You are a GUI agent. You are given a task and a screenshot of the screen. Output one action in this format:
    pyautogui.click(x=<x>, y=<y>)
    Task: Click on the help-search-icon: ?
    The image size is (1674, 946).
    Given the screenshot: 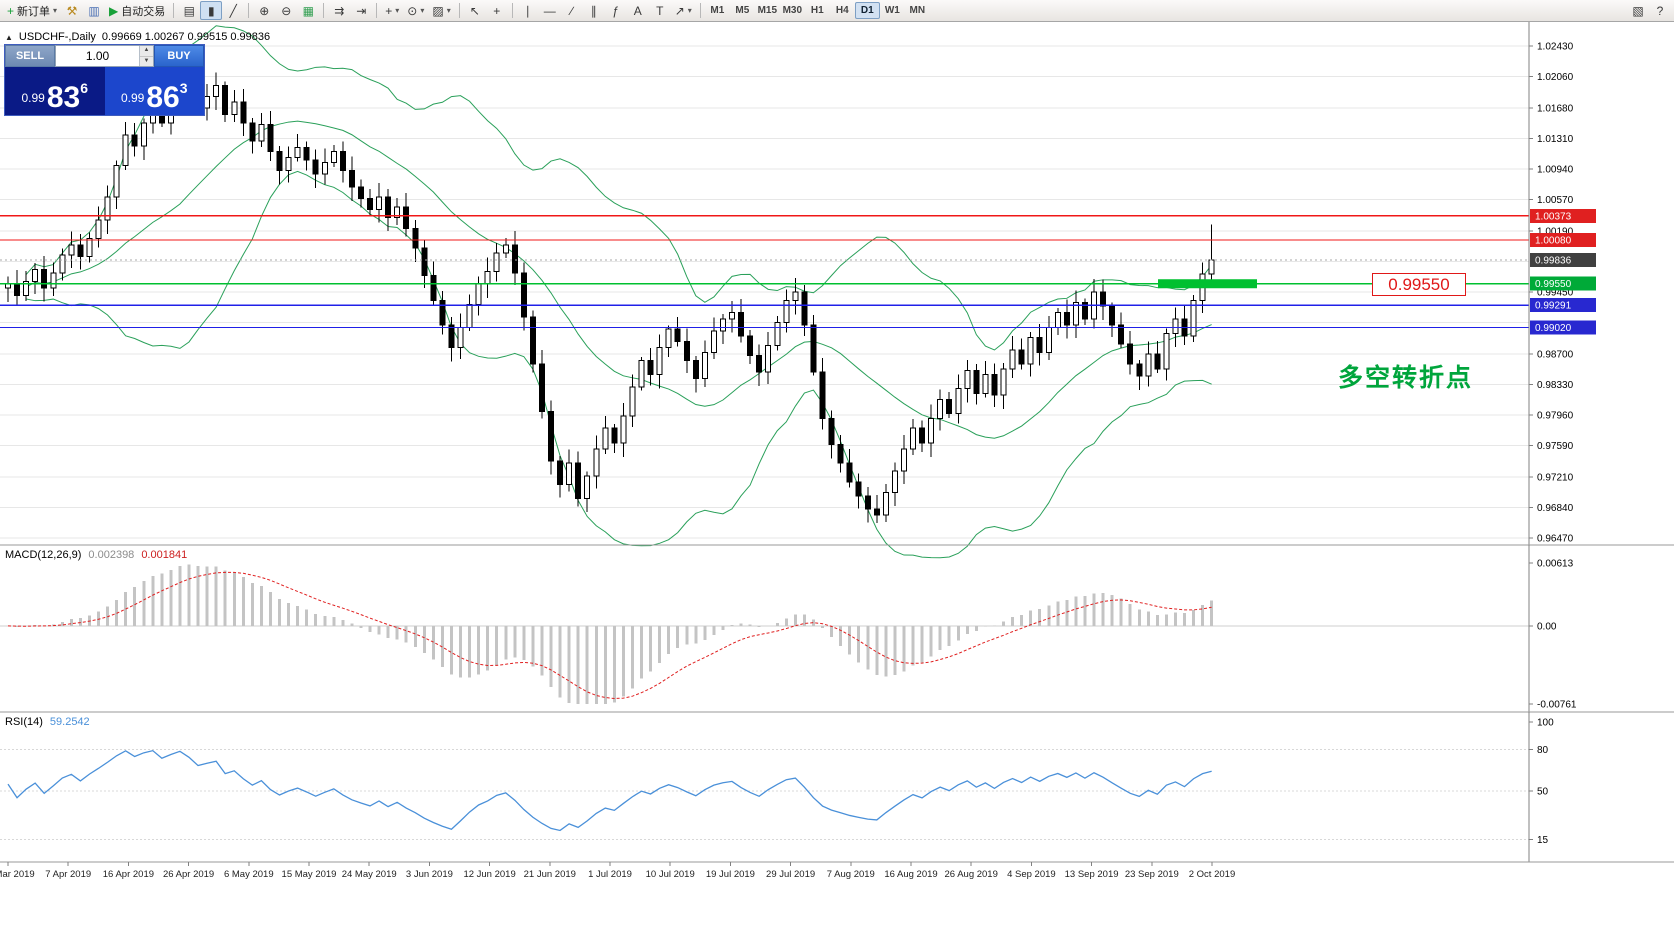 What is the action you would take?
    pyautogui.click(x=1660, y=10)
    